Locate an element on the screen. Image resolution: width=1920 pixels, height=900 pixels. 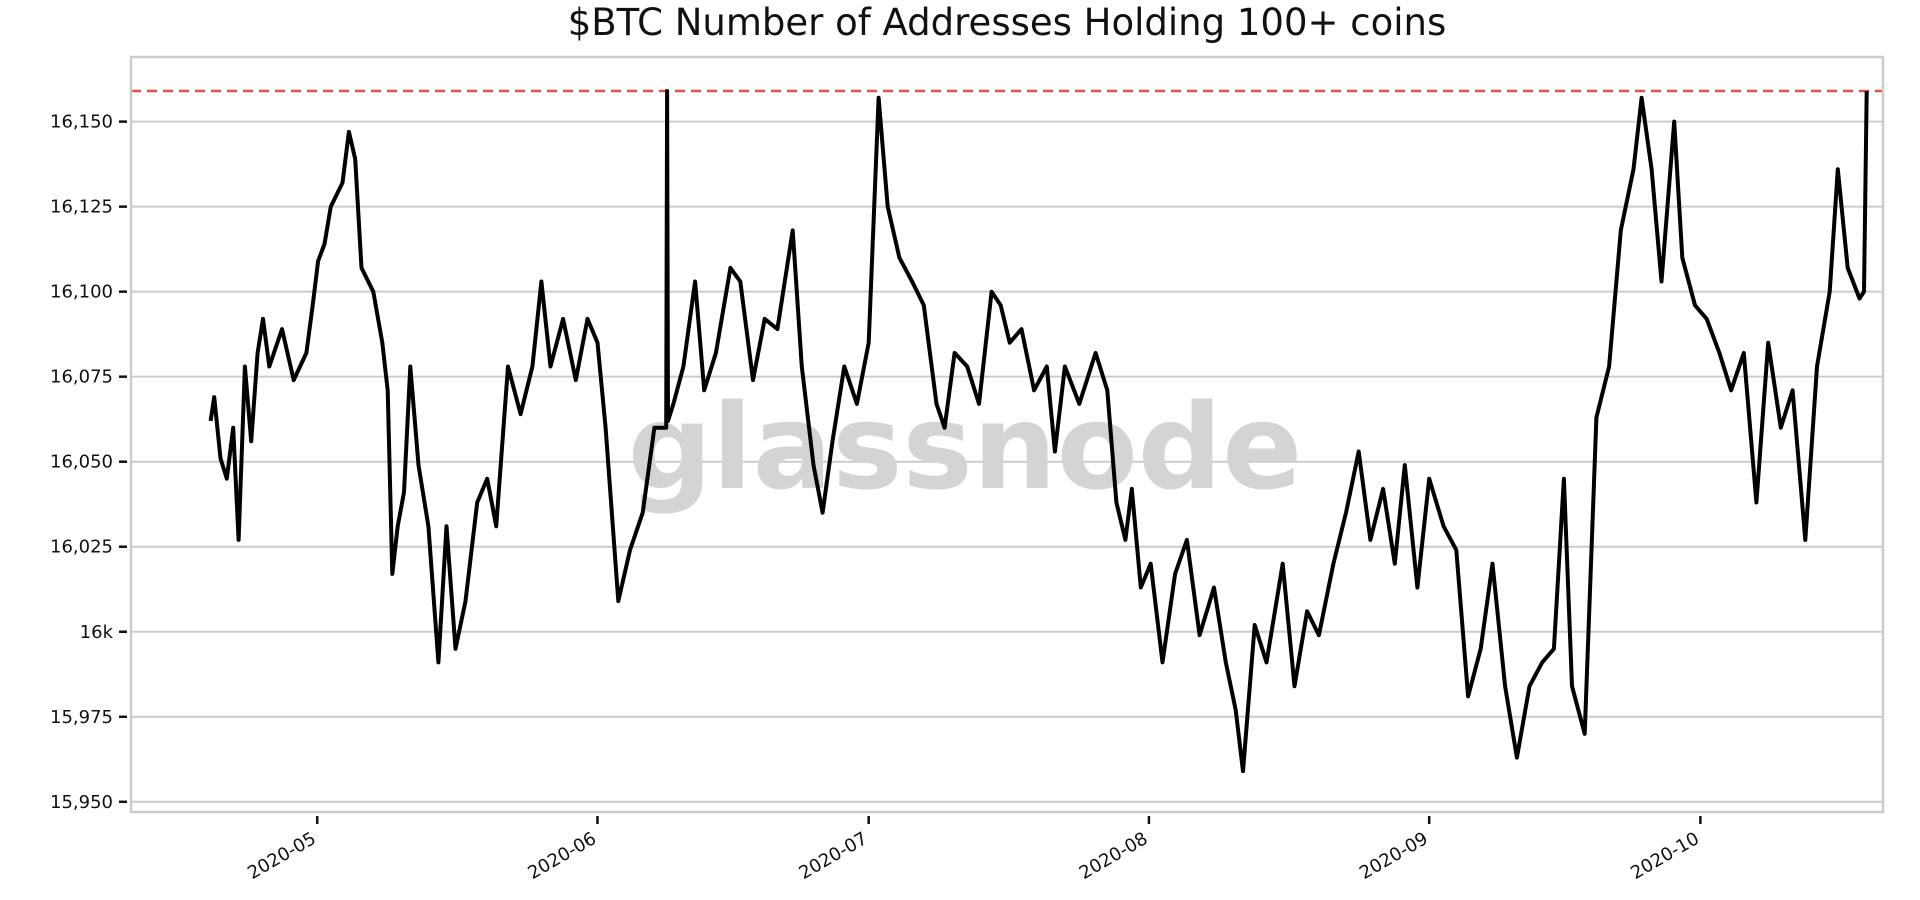
y-tick-label: 16k is located at coordinates (97, 632).